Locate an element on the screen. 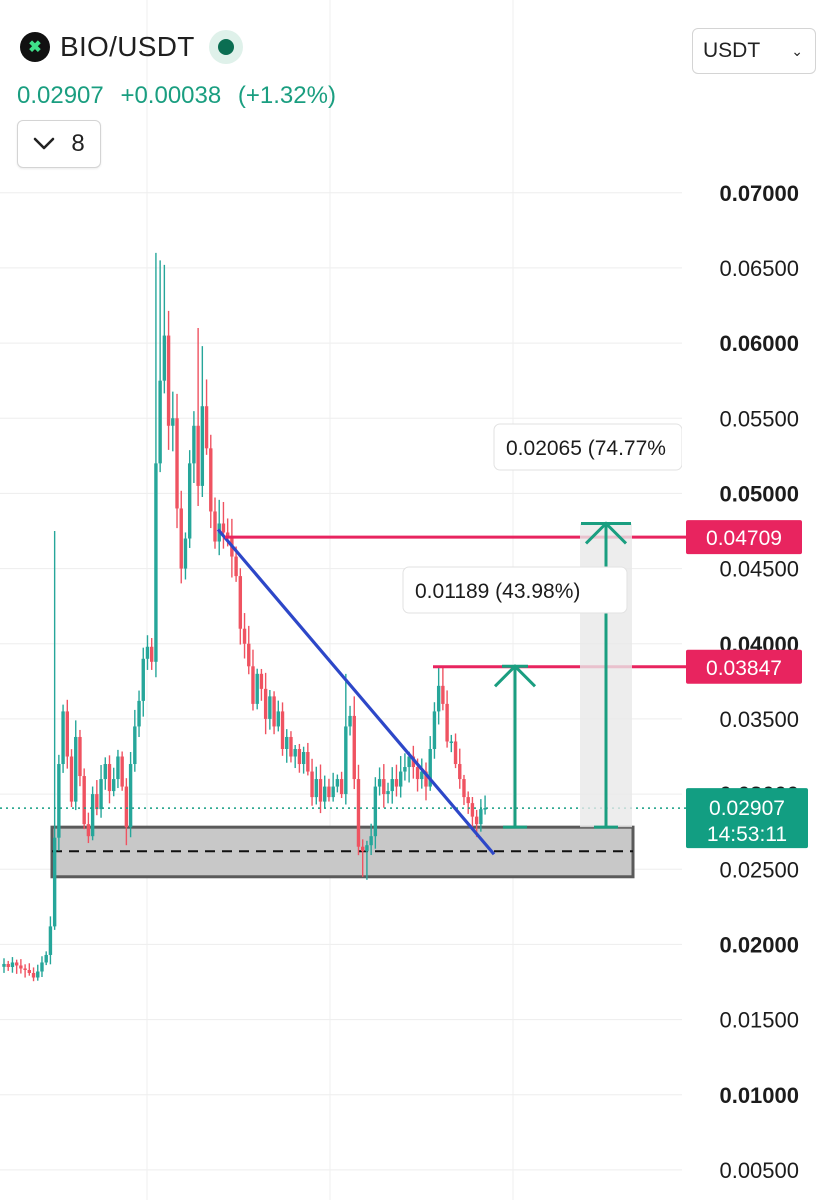 The width and height of the screenshot is (826, 1200). symbol-header: ✖ BIO/USDT is located at coordinates (131, 47).